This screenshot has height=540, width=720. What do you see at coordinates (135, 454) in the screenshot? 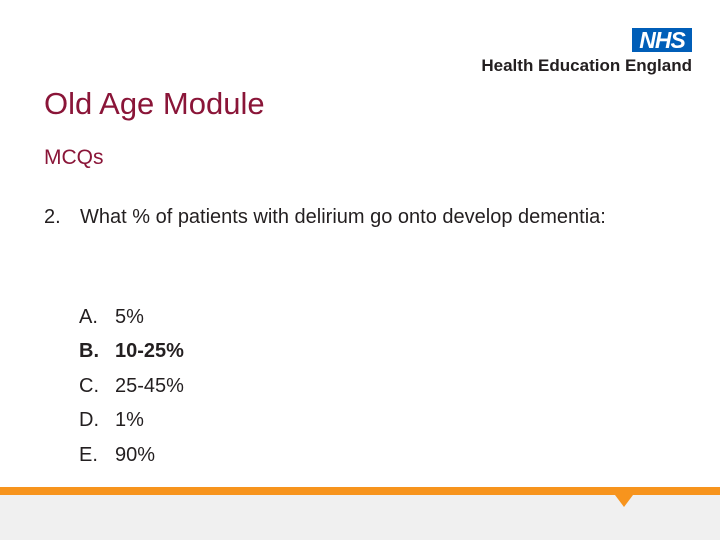
I see `option-text: 90%` at bounding box center [135, 454].